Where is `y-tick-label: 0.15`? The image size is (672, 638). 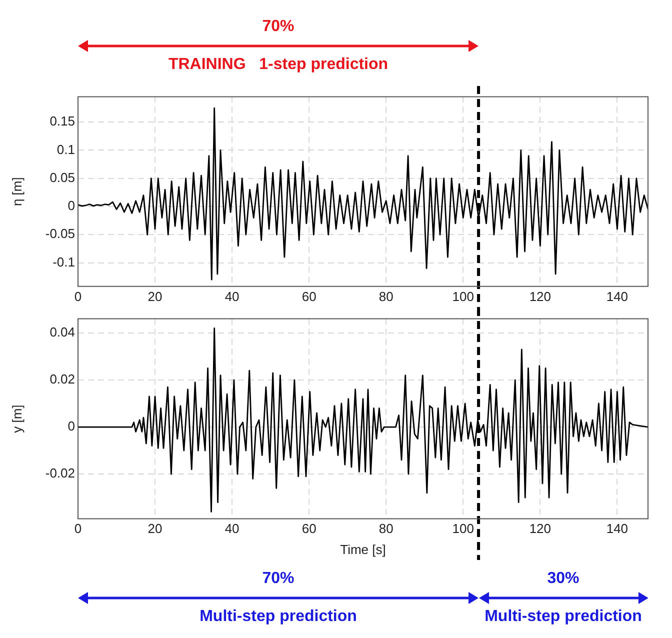 y-tick-label: 0.15 is located at coordinates (62, 121).